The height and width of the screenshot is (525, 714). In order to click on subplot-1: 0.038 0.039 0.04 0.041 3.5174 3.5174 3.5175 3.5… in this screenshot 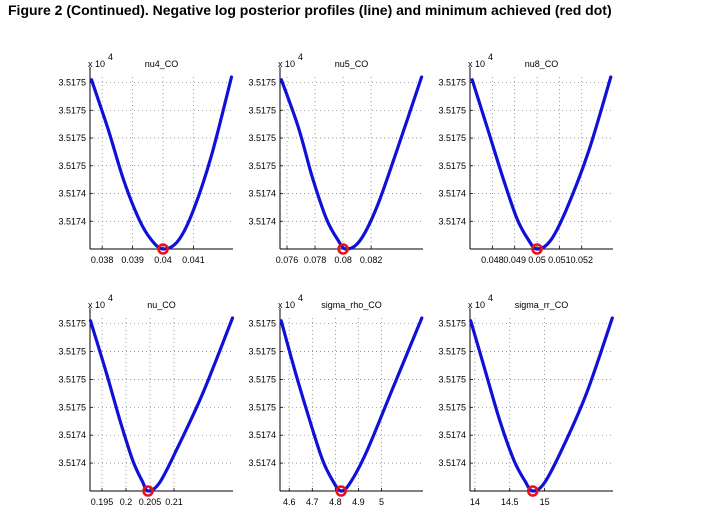, I will do `click(146, 158)`.